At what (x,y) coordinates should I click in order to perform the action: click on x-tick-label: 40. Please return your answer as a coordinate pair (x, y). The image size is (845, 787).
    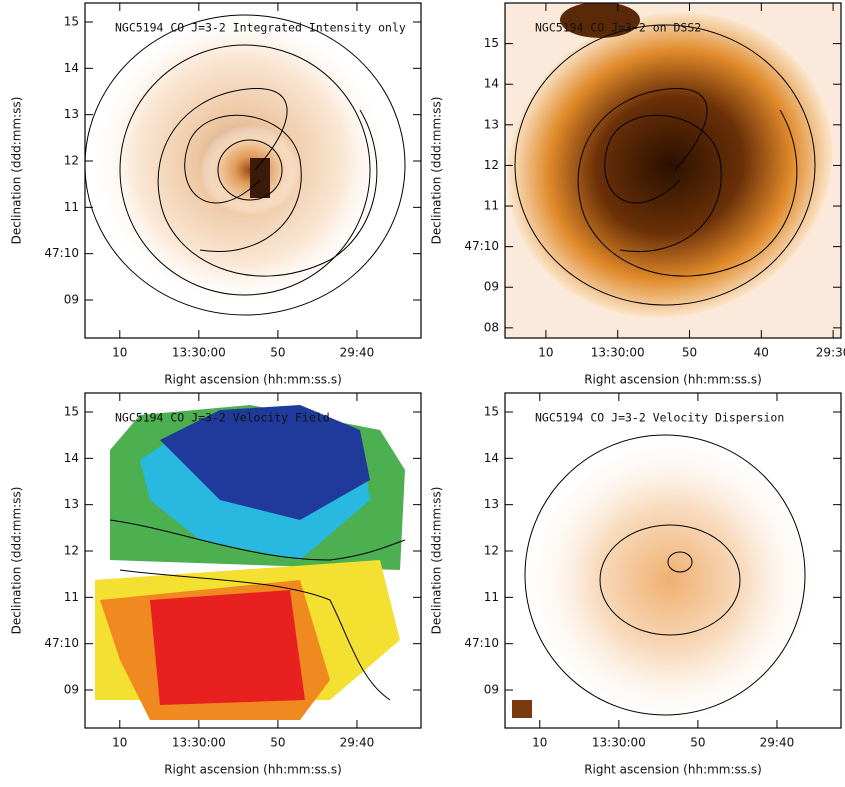
    Looking at the image, I should click on (761, 353).